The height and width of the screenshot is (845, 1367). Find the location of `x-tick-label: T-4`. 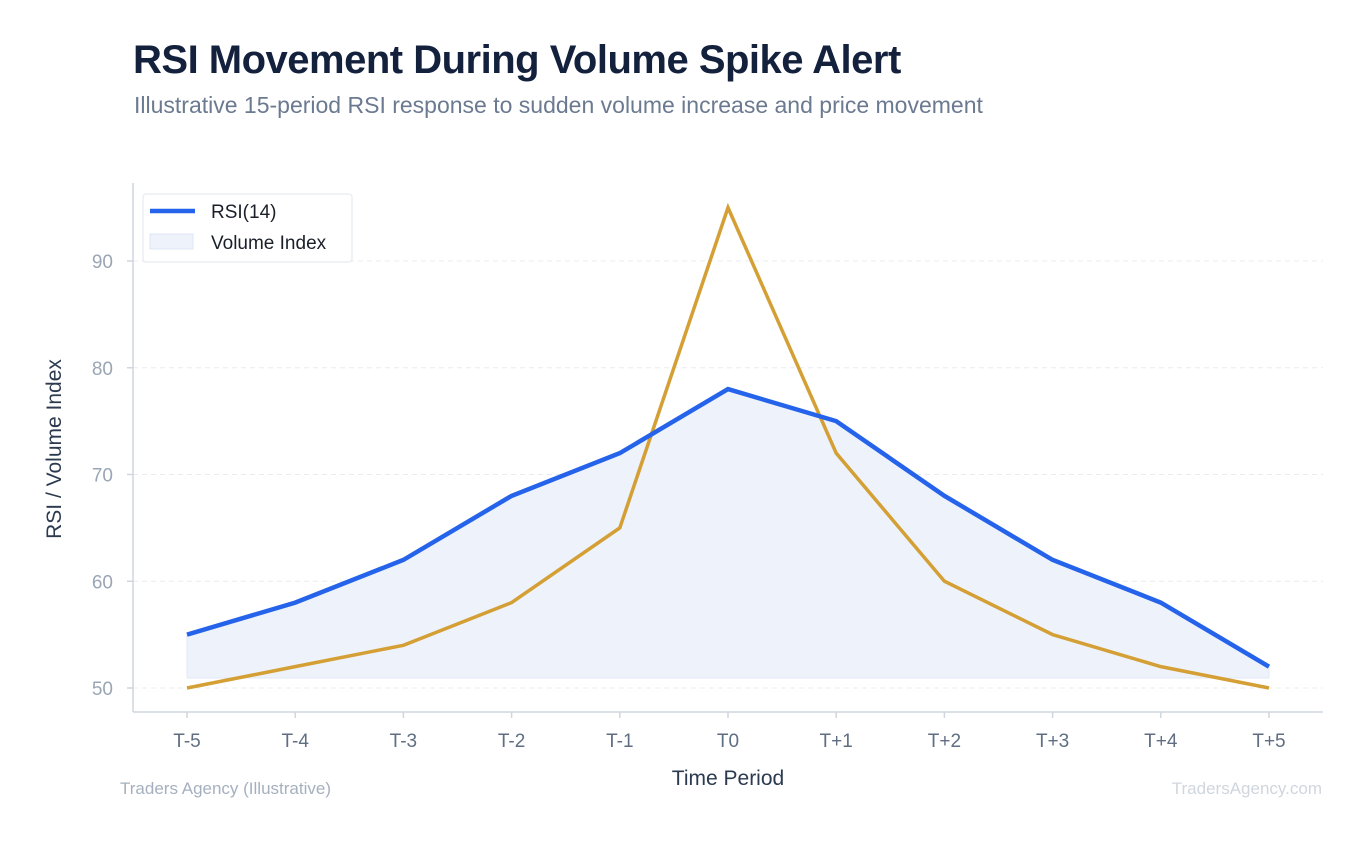

x-tick-label: T-4 is located at coordinates (295, 741).